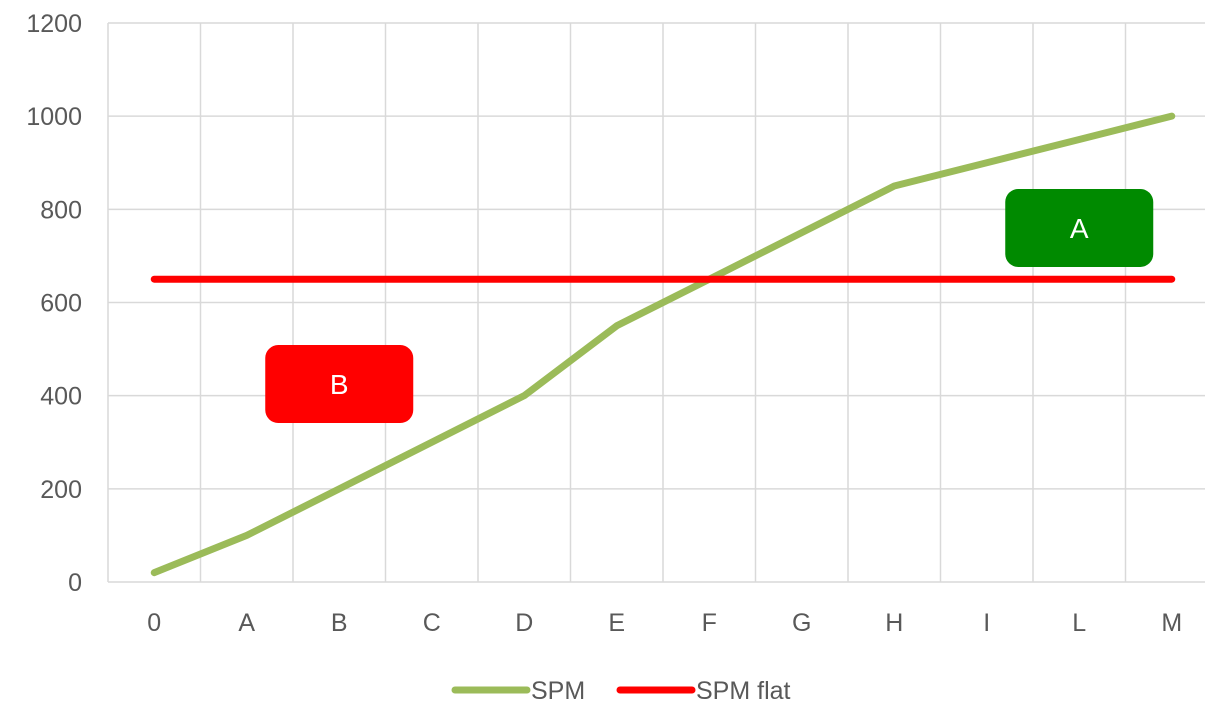  What do you see at coordinates (524, 623) in the screenshot?
I see `x-tick-label: D` at bounding box center [524, 623].